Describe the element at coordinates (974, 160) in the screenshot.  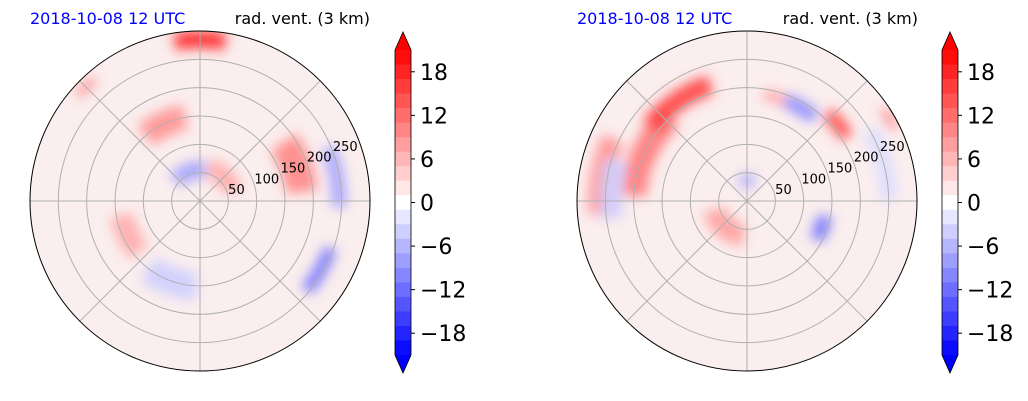
I see `colorbar-tick-label-6: 6` at that location.